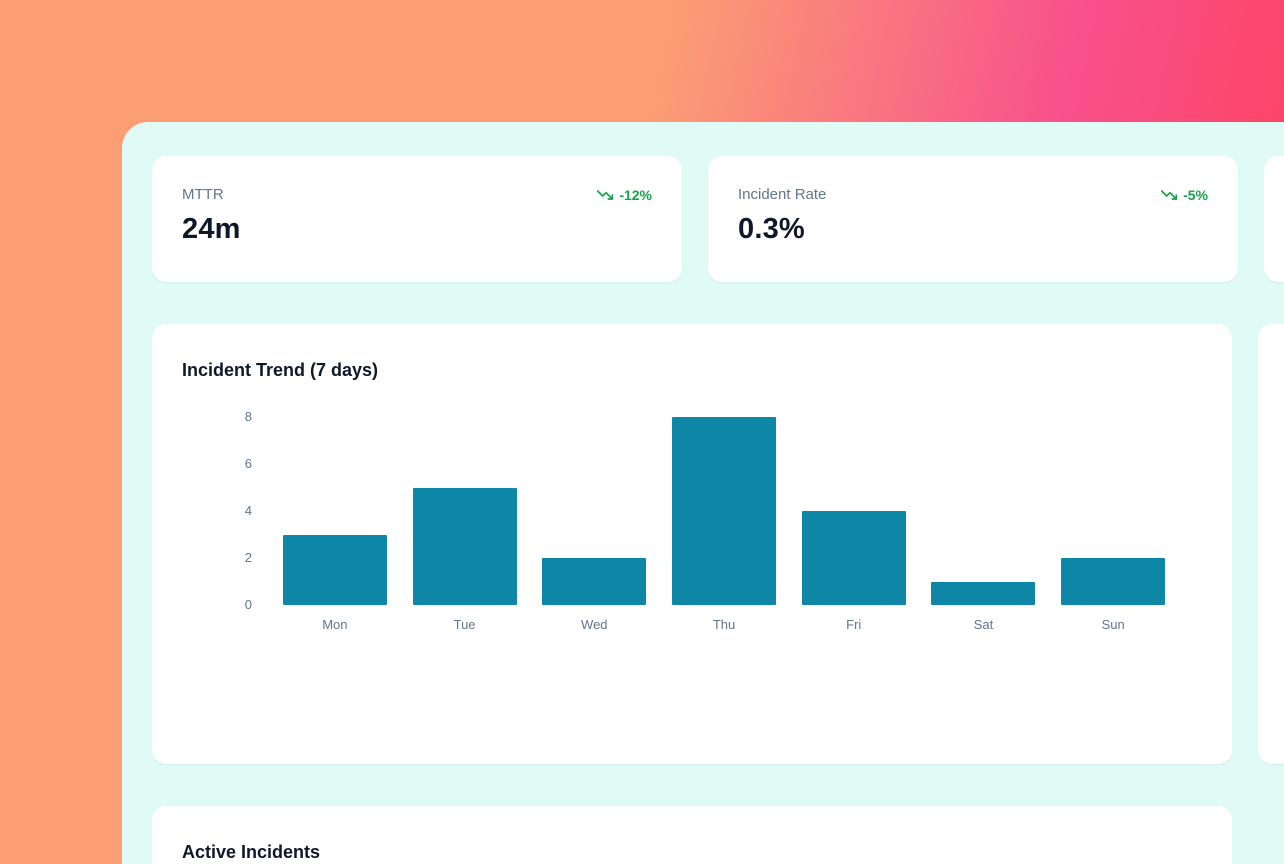  What do you see at coordinates (724, 624) in the screenshot?
I see `x-tick-label: Thu` at bounding box center [724, 624].